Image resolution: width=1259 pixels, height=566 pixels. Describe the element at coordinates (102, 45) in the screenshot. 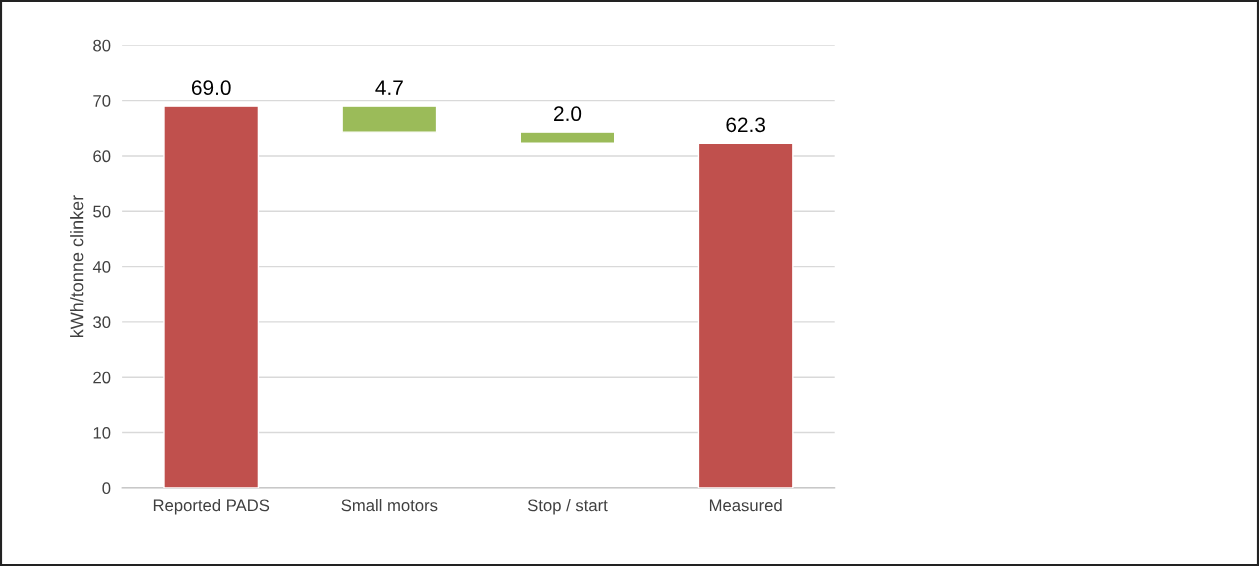

I see `y-tick-label: 80` at that location.